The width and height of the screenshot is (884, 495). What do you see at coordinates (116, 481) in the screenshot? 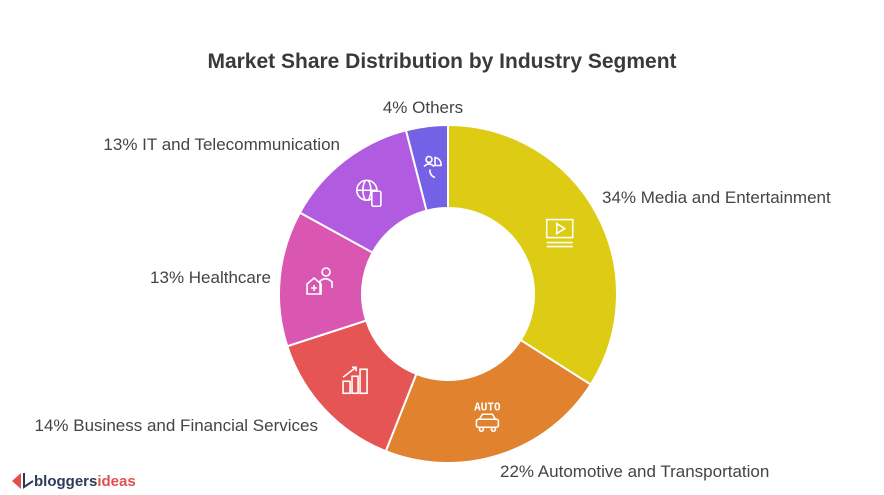
I see `brand-name-part2: ideas` at bounding box center [116, 481].